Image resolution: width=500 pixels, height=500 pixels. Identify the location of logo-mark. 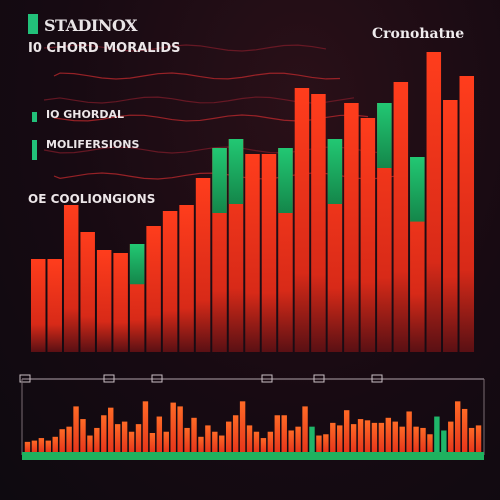
(33, 24).